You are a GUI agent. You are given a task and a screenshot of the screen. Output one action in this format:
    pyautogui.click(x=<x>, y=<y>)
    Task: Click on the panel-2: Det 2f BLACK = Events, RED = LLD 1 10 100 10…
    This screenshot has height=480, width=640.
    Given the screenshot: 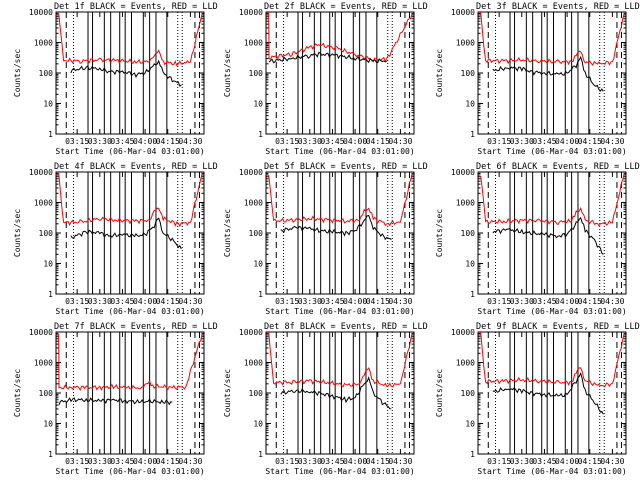 What is the action you would take?
    pyautogui.click(x=325, y=79)
    